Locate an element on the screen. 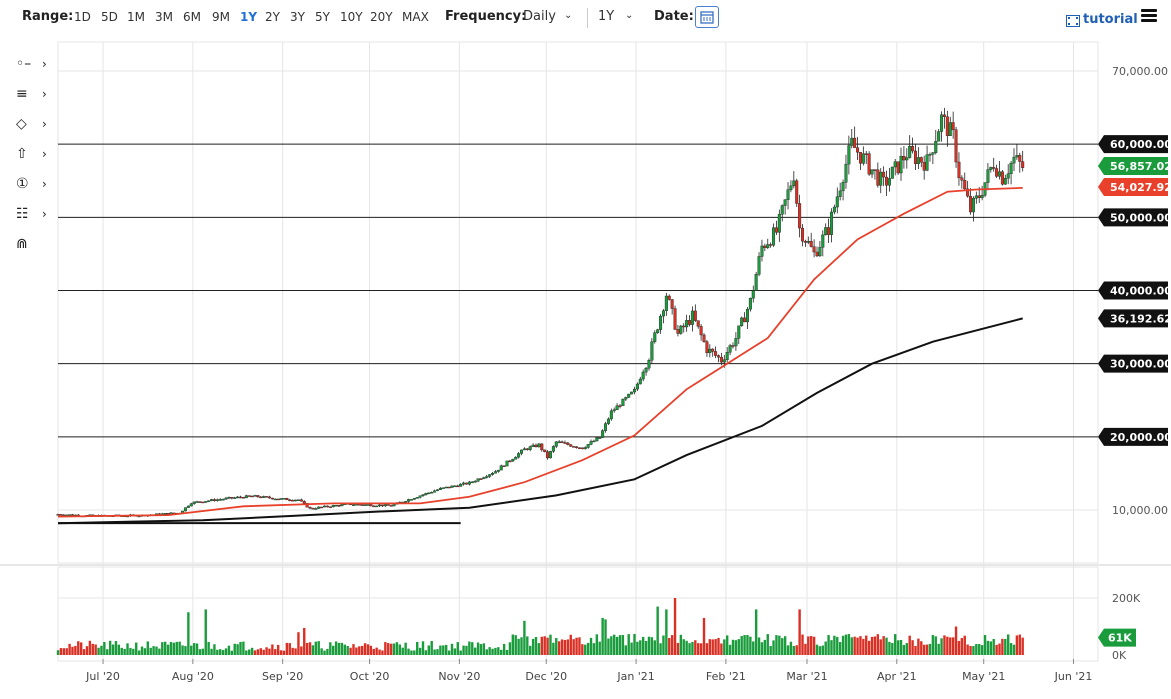 This screenshot has height=699, width=1171. range-button-1m: 1M is located at coordinates (136, 17).